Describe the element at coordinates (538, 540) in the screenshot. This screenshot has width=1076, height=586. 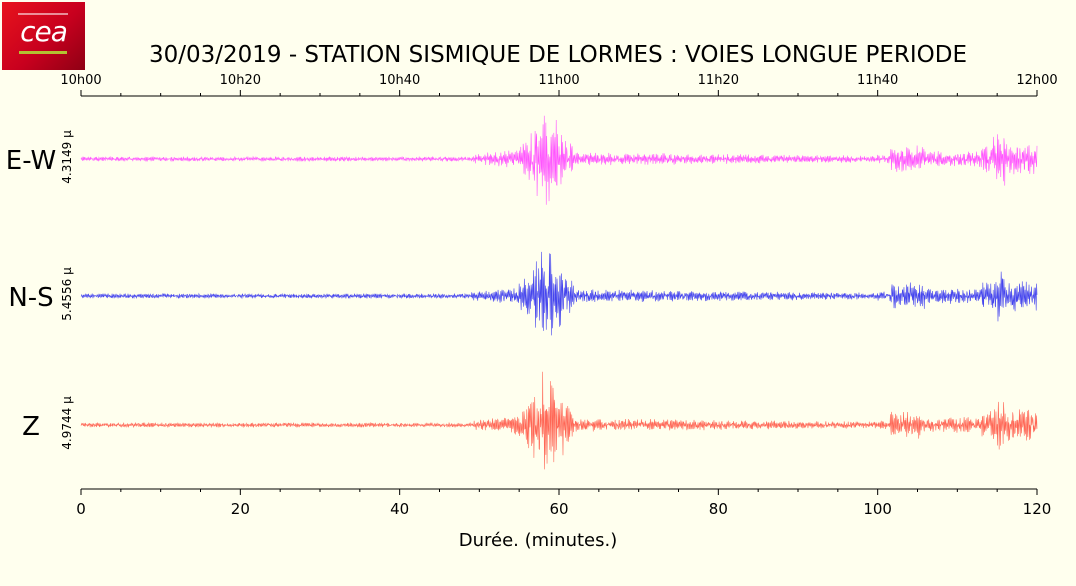
I see `x-axis-label: Durée. (minutes.)` at that location.